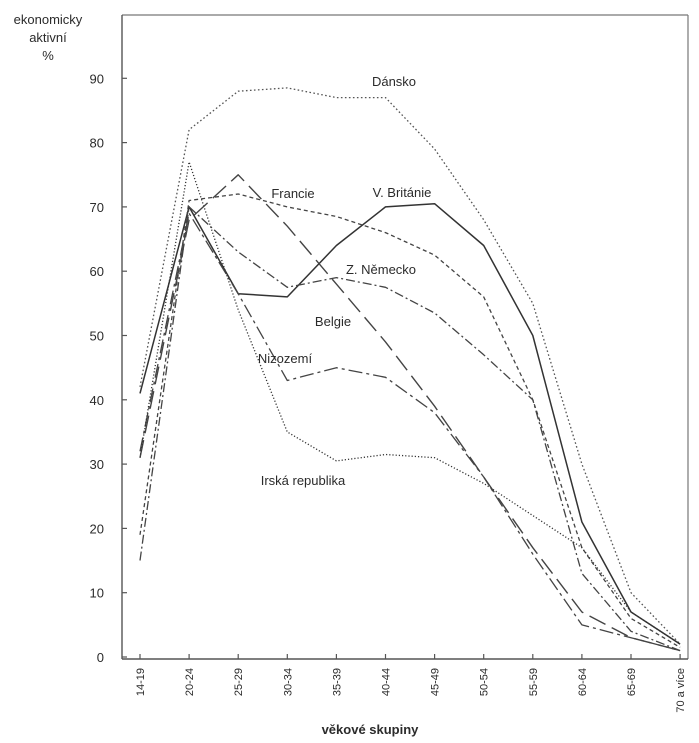  Describe the element at coordinates (97, 271) in the screenshot. I see `y-tick-label: 60` at that location.